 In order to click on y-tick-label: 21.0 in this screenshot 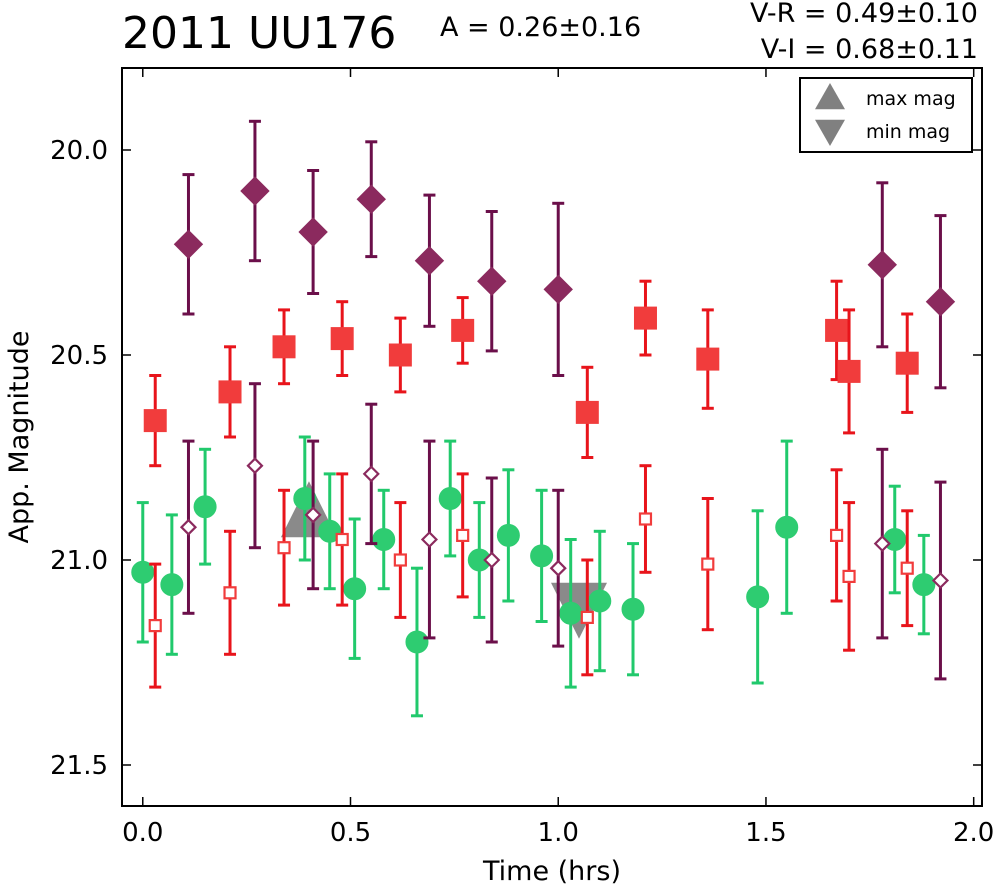, I will do `click(79, 561)`.